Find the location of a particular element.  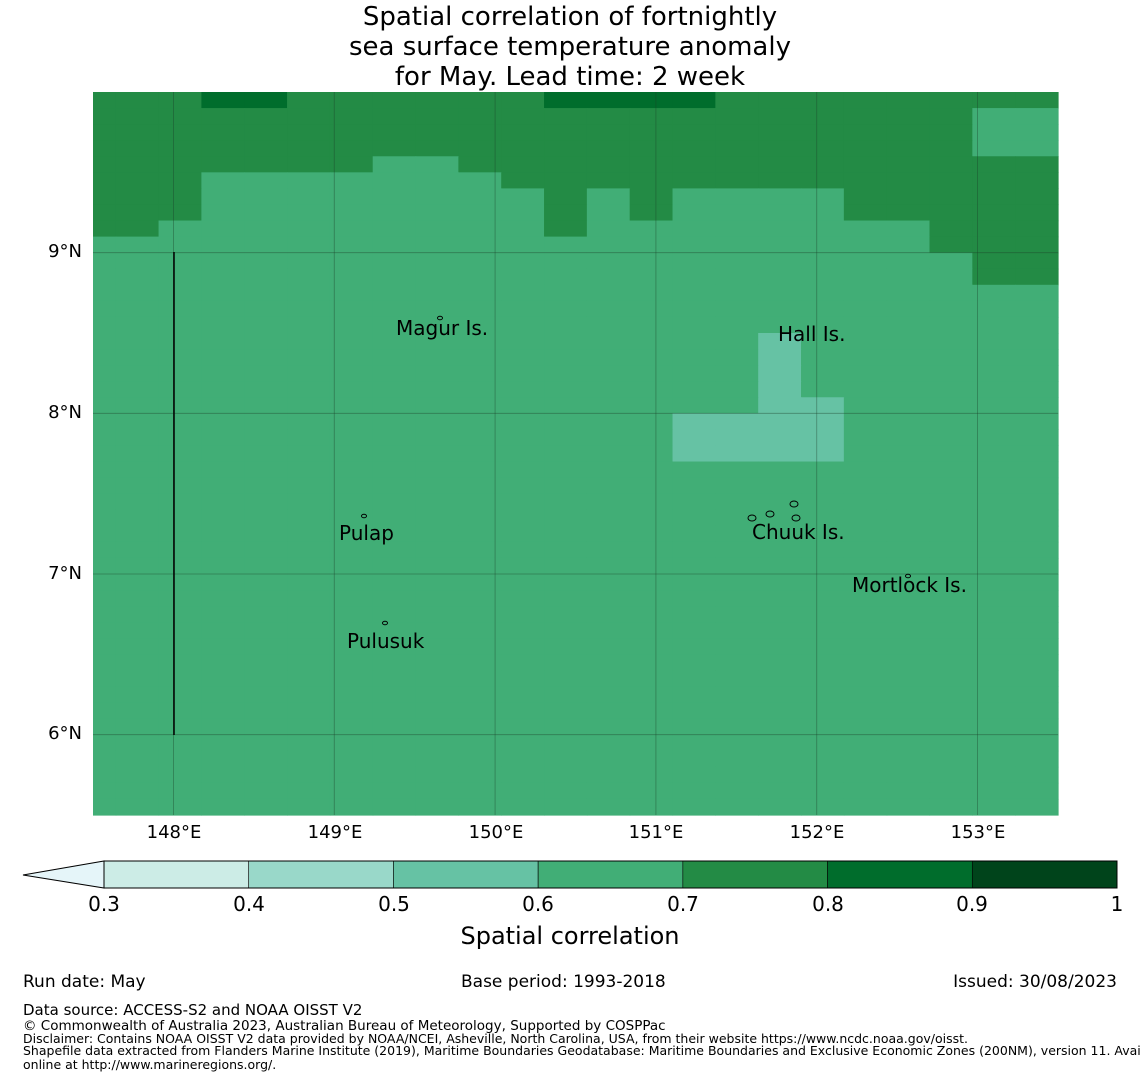

place-mortlock: Mortlock Is. is located at coordinates (909, 585).